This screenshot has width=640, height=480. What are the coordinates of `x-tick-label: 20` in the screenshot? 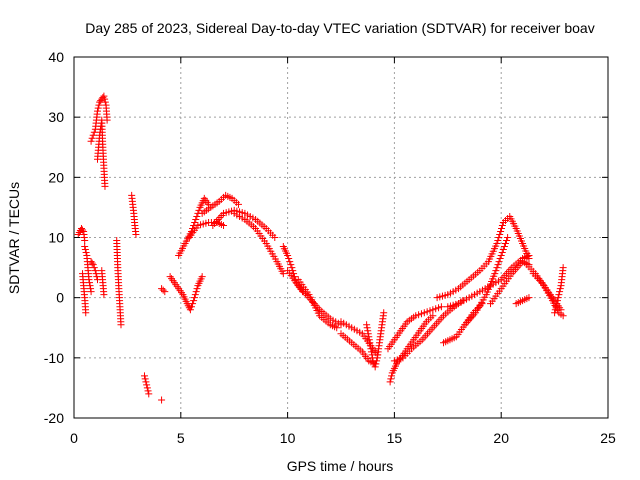 It's located at (501, 438).